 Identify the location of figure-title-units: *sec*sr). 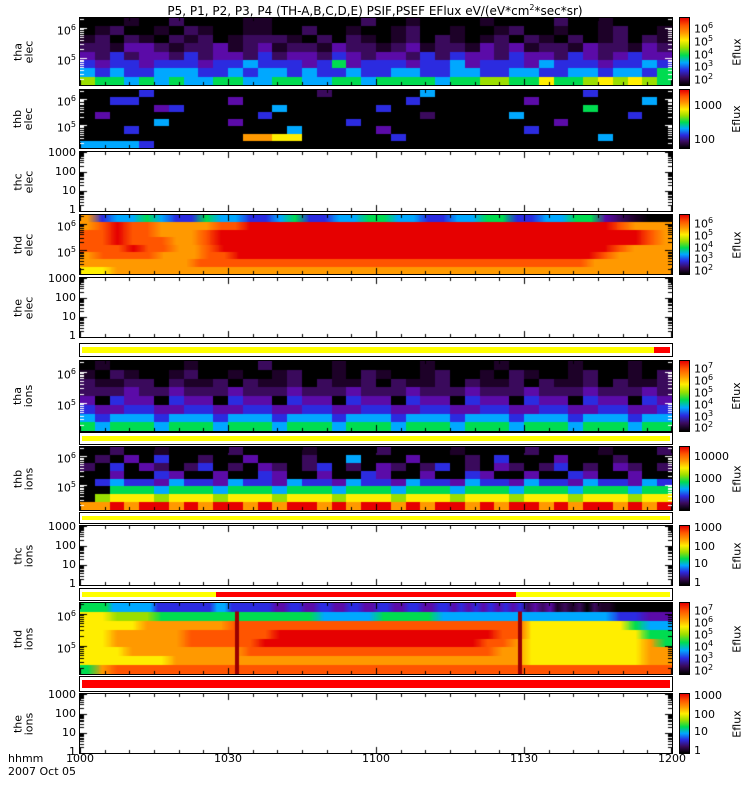
(558, 11).